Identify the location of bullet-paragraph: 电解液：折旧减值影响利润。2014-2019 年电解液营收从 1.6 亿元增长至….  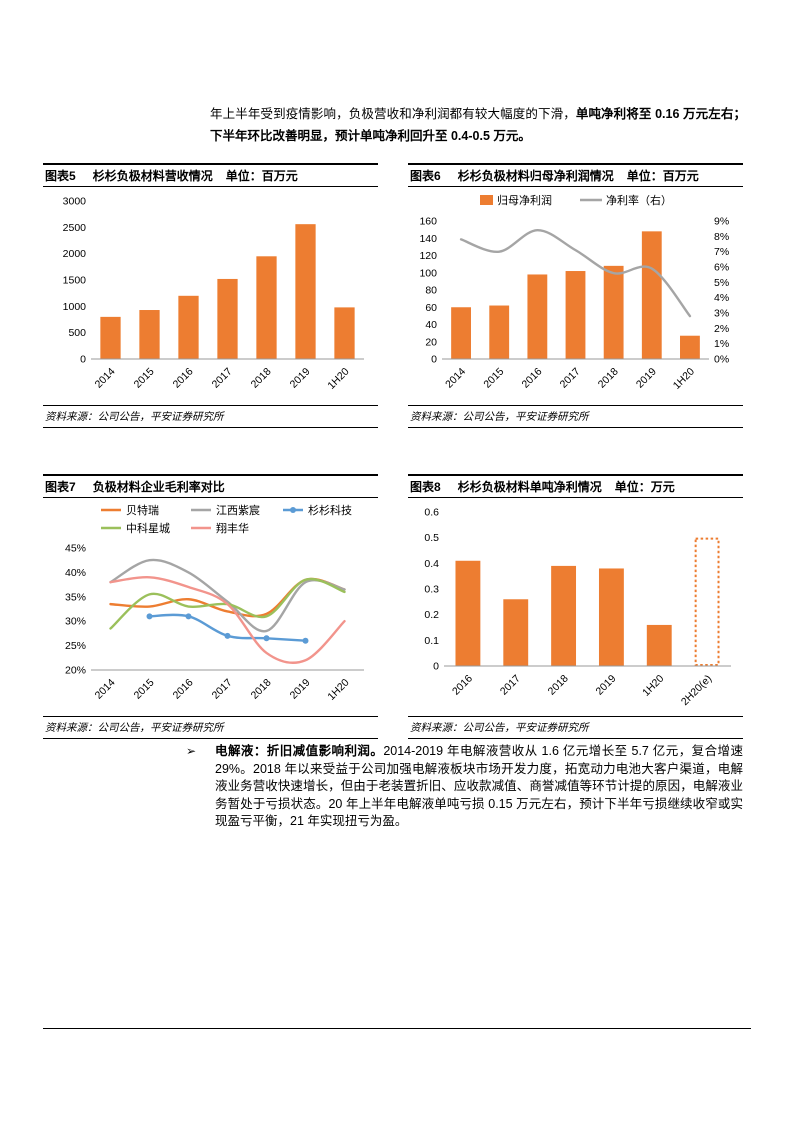
(479, 787).